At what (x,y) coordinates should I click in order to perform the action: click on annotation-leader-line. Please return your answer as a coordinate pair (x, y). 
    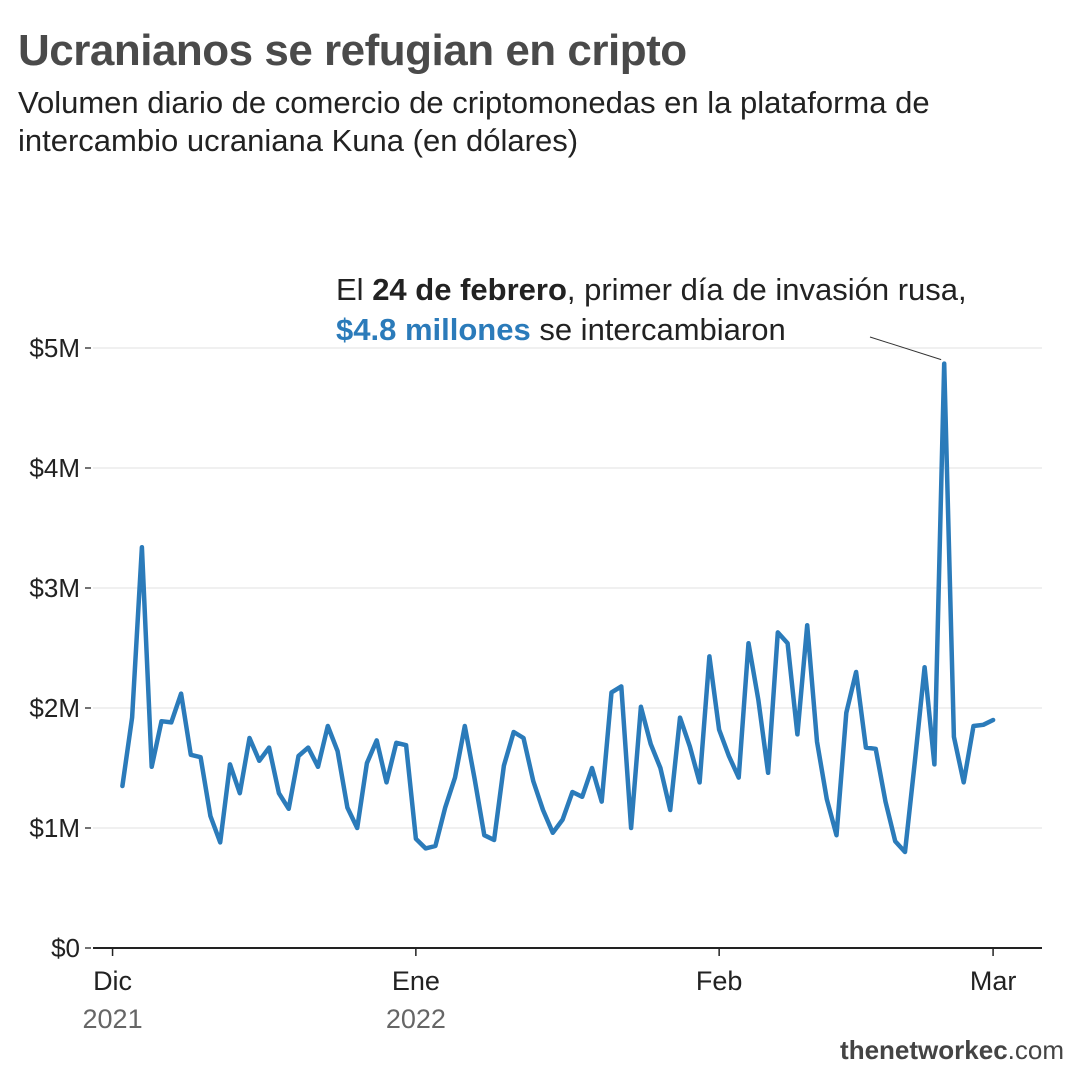
    Looking at the image, I should click on (905, 348).